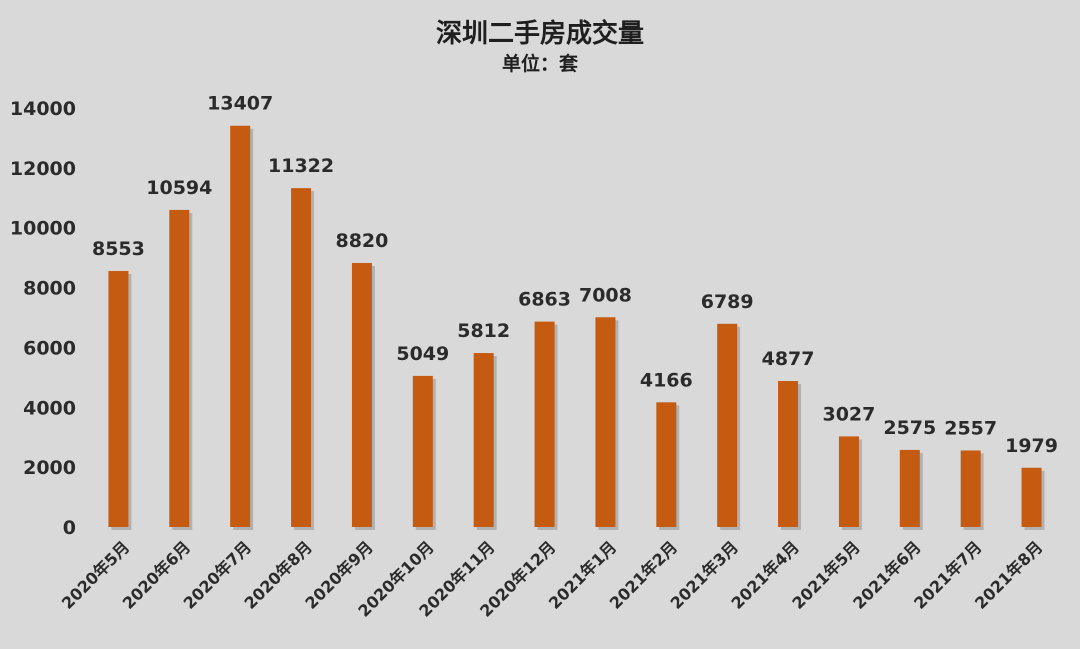 This screenshot has width=1080, height=649. What do you see at coordinates (43, 318) in the screenshot?
I see `y-axis: 0 2000 4000 6000 8000 10000 12000 14000` at bounding box center [43, 318].